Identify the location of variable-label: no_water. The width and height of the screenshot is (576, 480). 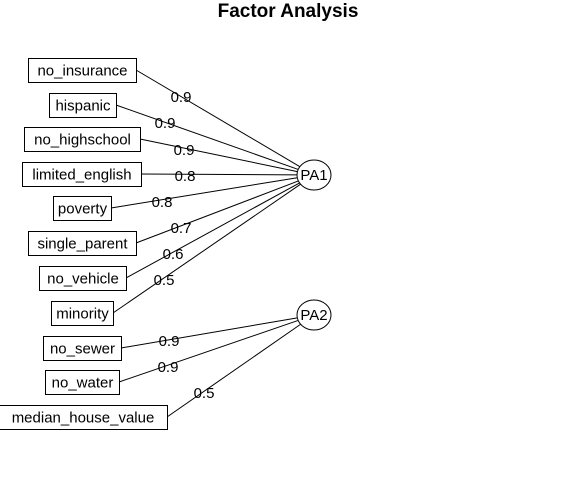
(83, 383).